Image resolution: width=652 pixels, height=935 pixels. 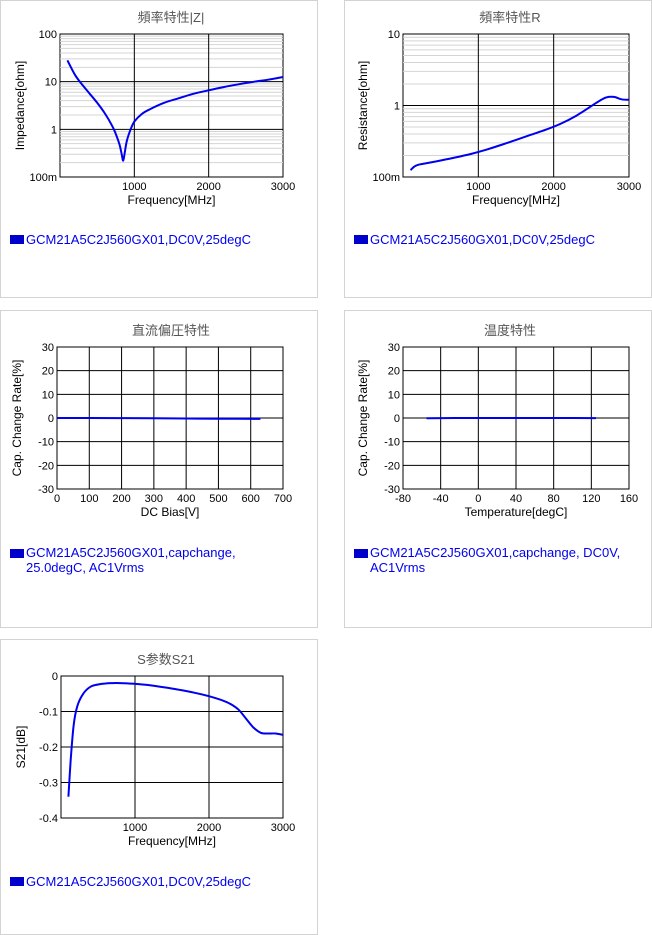 What do you see at coordinates (441, 499) in the screenshot?
I see `x-tick-label: -40` at bounding box center [441, 499].